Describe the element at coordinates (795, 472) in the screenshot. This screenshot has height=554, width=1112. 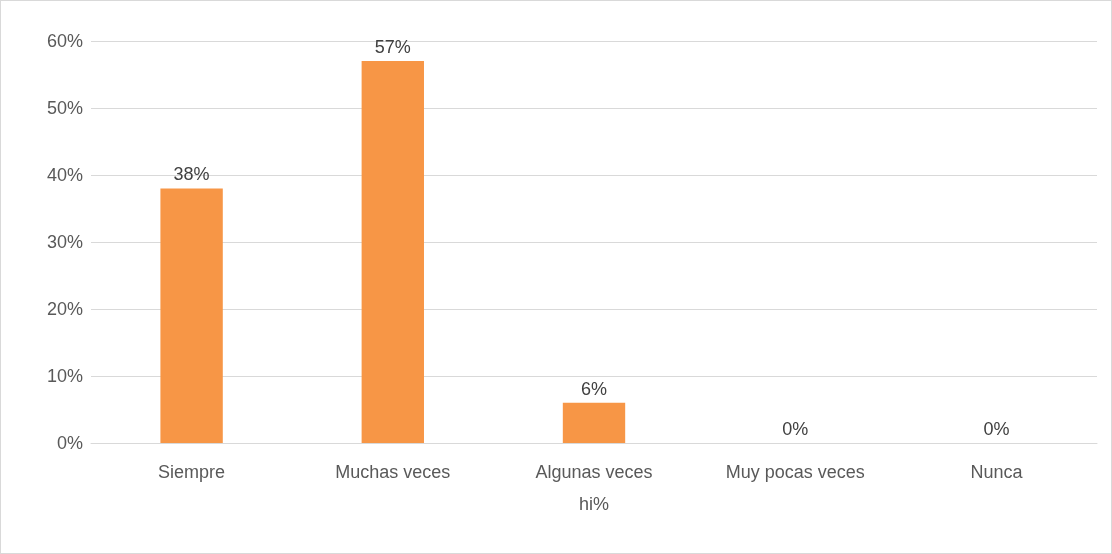
I see `x-tick-label: Muy pocas veces` at that location.